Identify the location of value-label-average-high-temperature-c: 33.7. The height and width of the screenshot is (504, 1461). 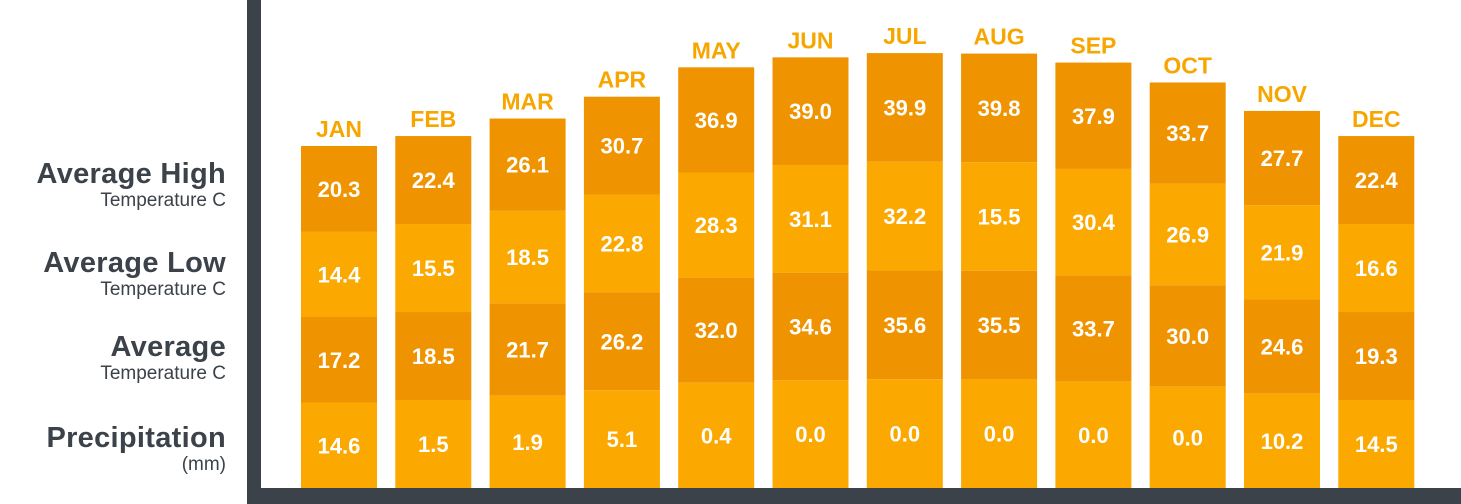
(1187, 133).